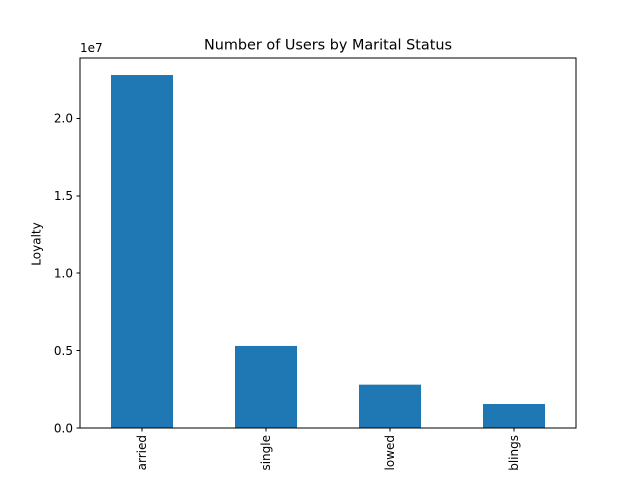  Describe the element at coordinates (37, 243) in the screenshot. I see `y-axis-label: Loyalty` at that location.